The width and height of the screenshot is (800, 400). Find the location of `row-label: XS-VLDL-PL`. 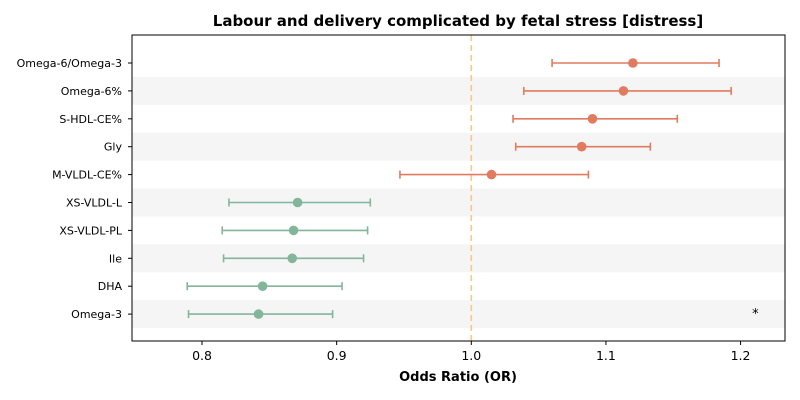

row-label: XS-VLDL-PL is located at coordinates (91, 230).